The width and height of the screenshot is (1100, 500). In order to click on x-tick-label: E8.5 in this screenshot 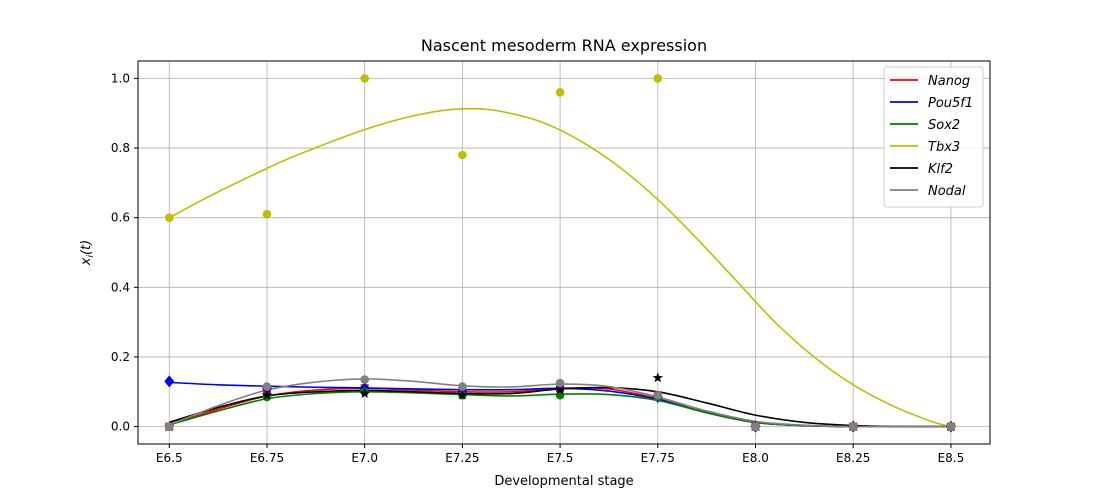, I will do `click(951, 458)`.